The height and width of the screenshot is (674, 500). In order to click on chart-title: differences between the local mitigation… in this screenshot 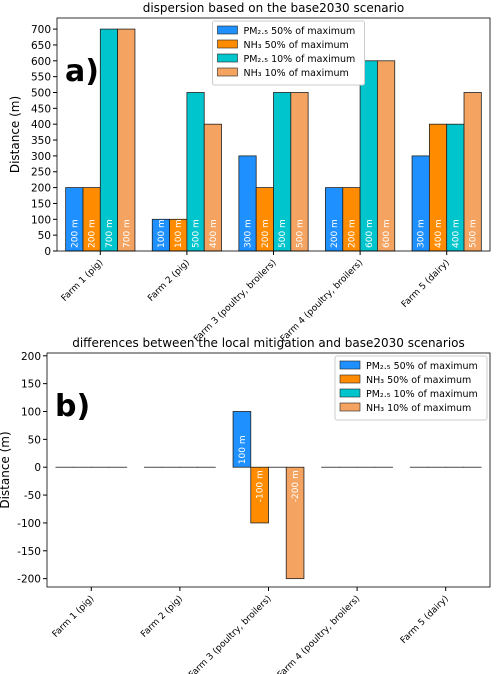, I will do `click(268, 343)`.